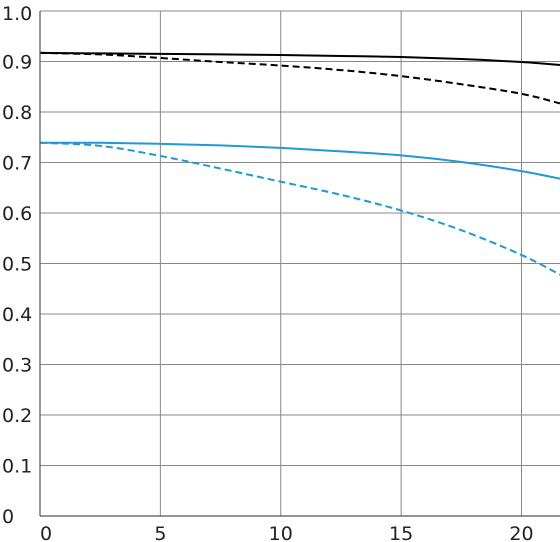 The image size is (560, 542). Describe the element at coordinates (17, 315) in the screenshot. I see `y-tick-label: 0.4` at that location.